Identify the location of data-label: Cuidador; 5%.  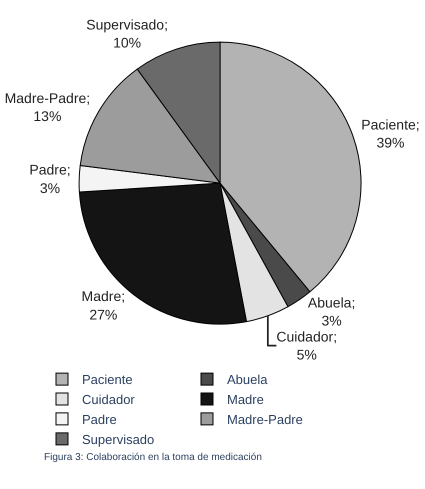
(307, 345).